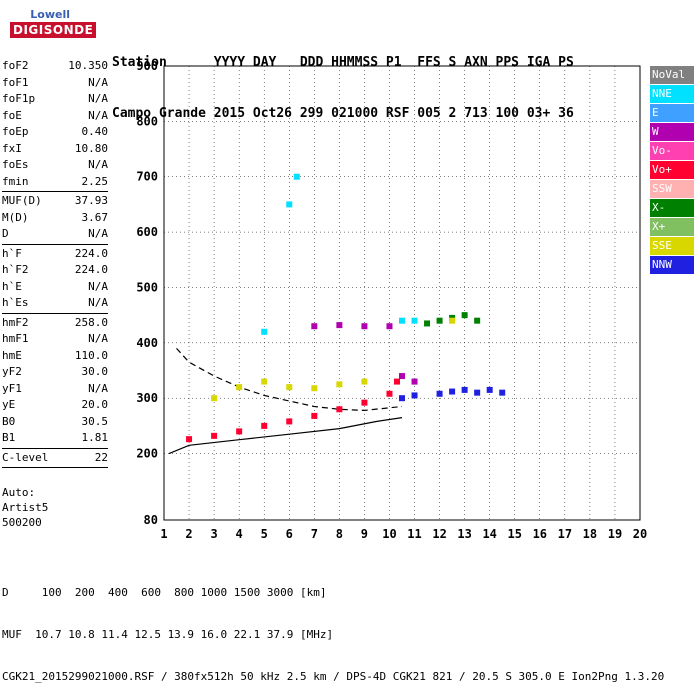  I want to click on param-key: fmin, so click(15, 181).